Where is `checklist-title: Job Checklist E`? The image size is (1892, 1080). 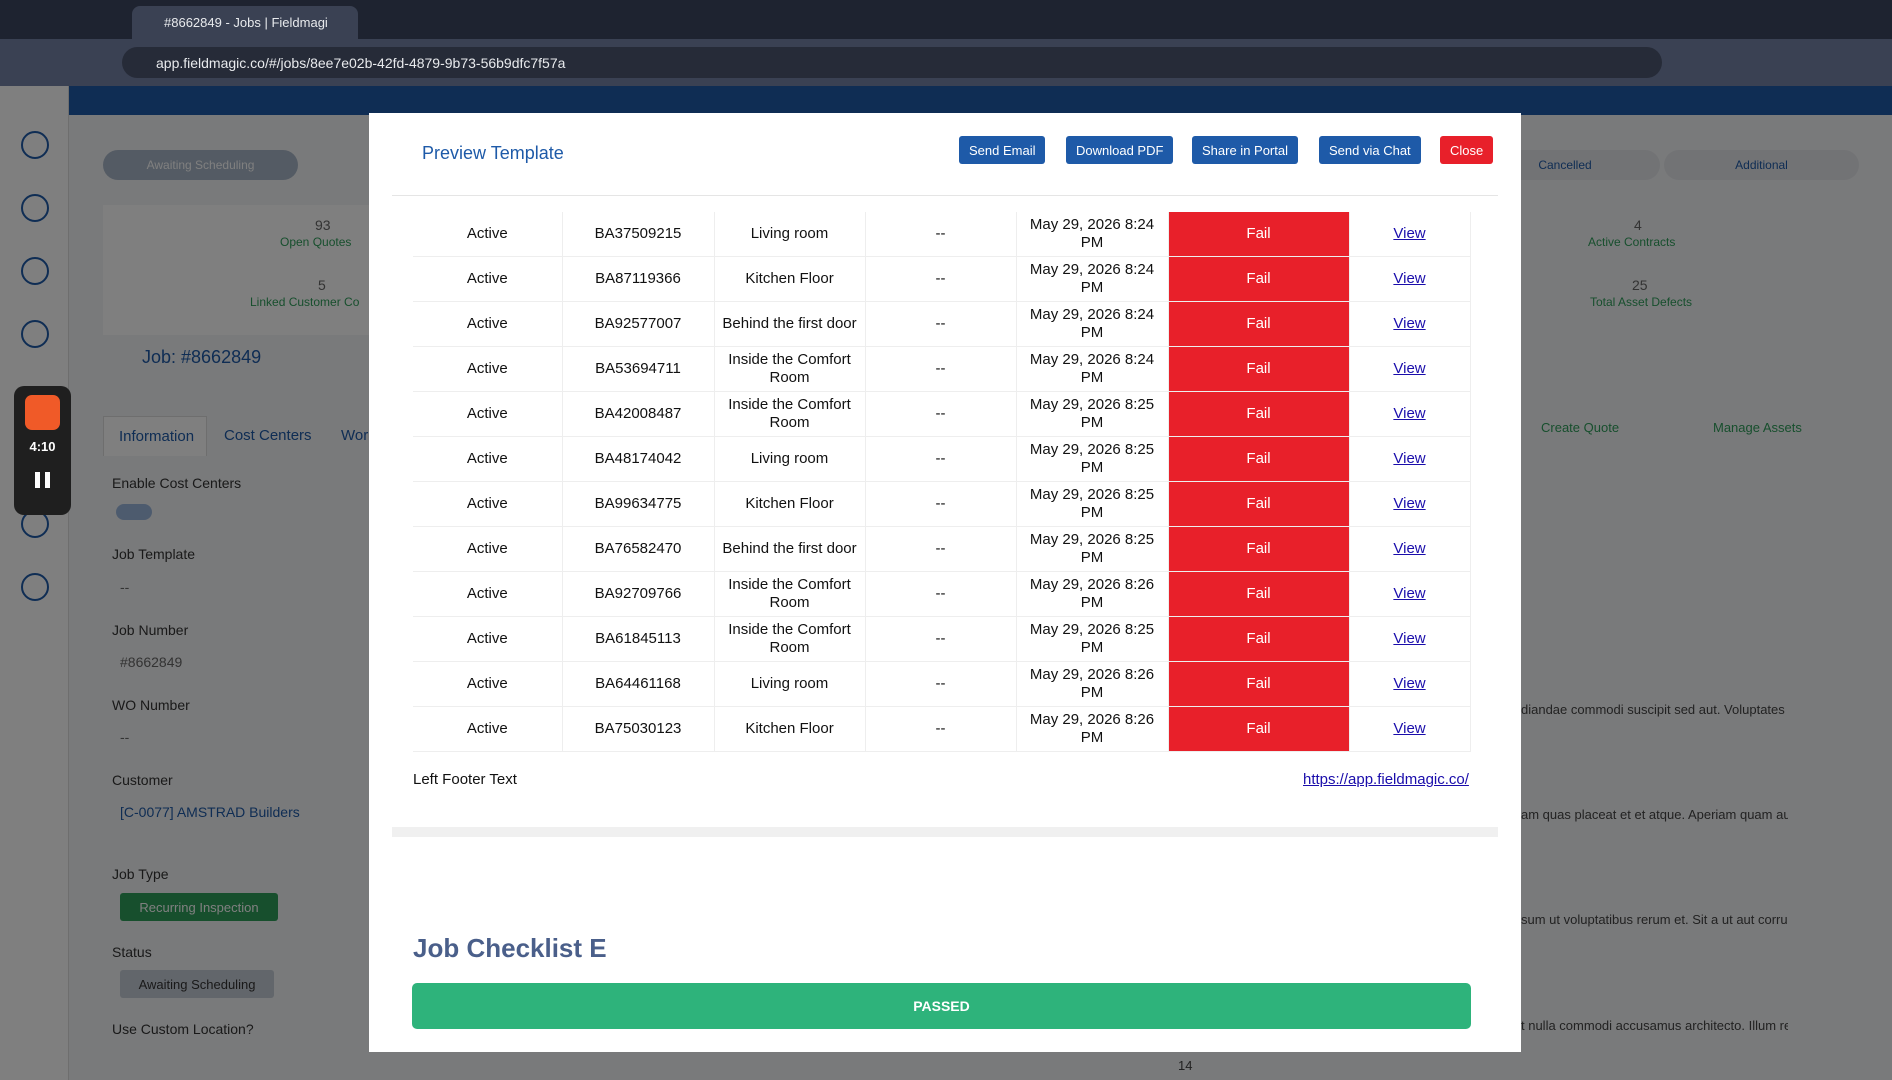 checklist-title: Job Checklist E is located at coordinates (510, 948).